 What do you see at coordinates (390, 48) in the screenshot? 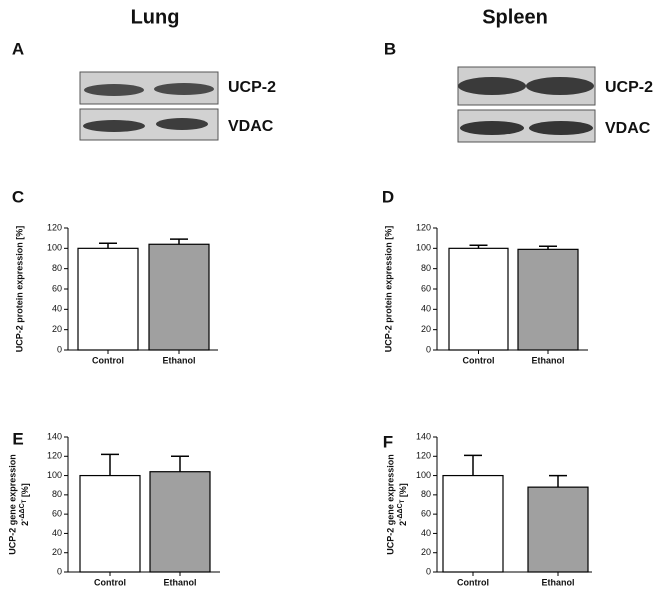
I see `panel-letter: B` at bounding box center [390, 48].